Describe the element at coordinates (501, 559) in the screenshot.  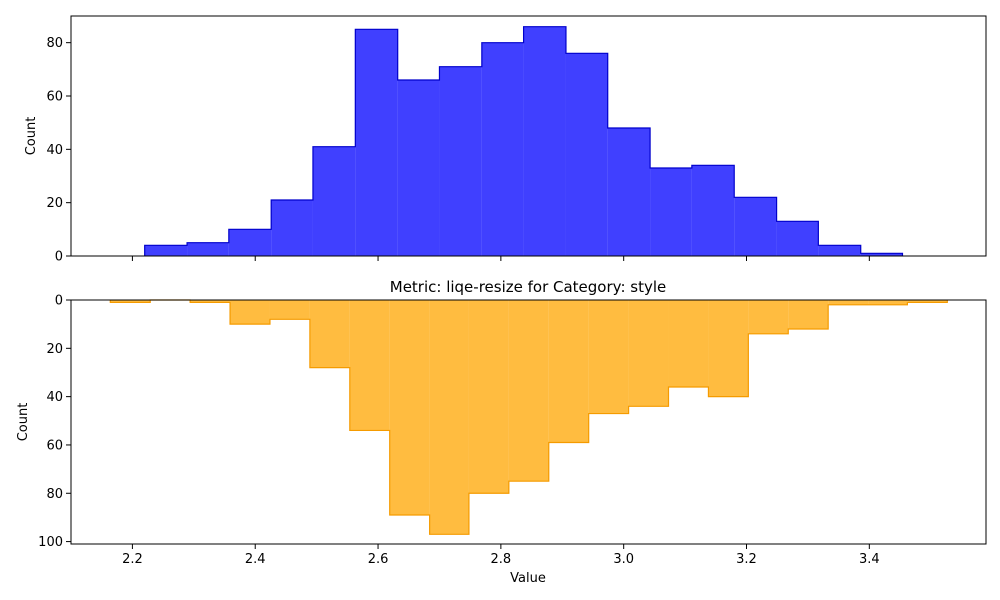
I see `bottom-x-tick-label: 2.8` at that location.